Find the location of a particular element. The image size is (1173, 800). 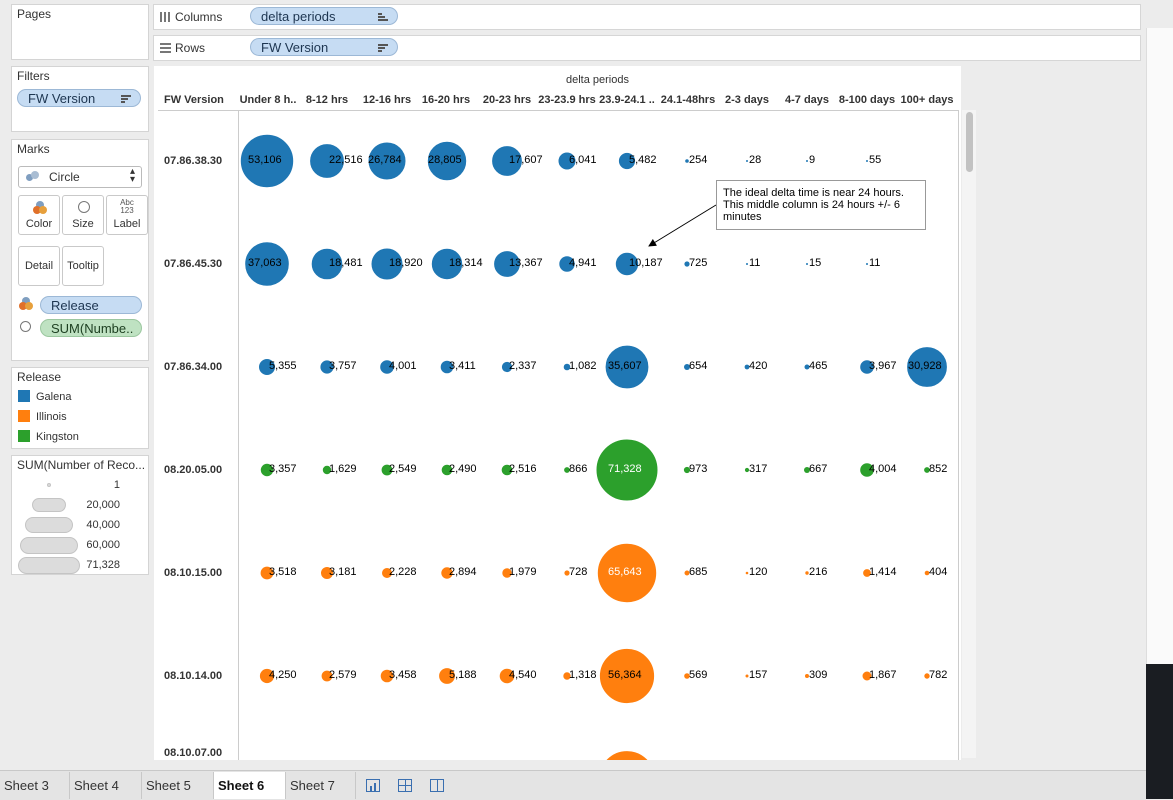

legend-item: Galena is located at coordinates (44, 396).